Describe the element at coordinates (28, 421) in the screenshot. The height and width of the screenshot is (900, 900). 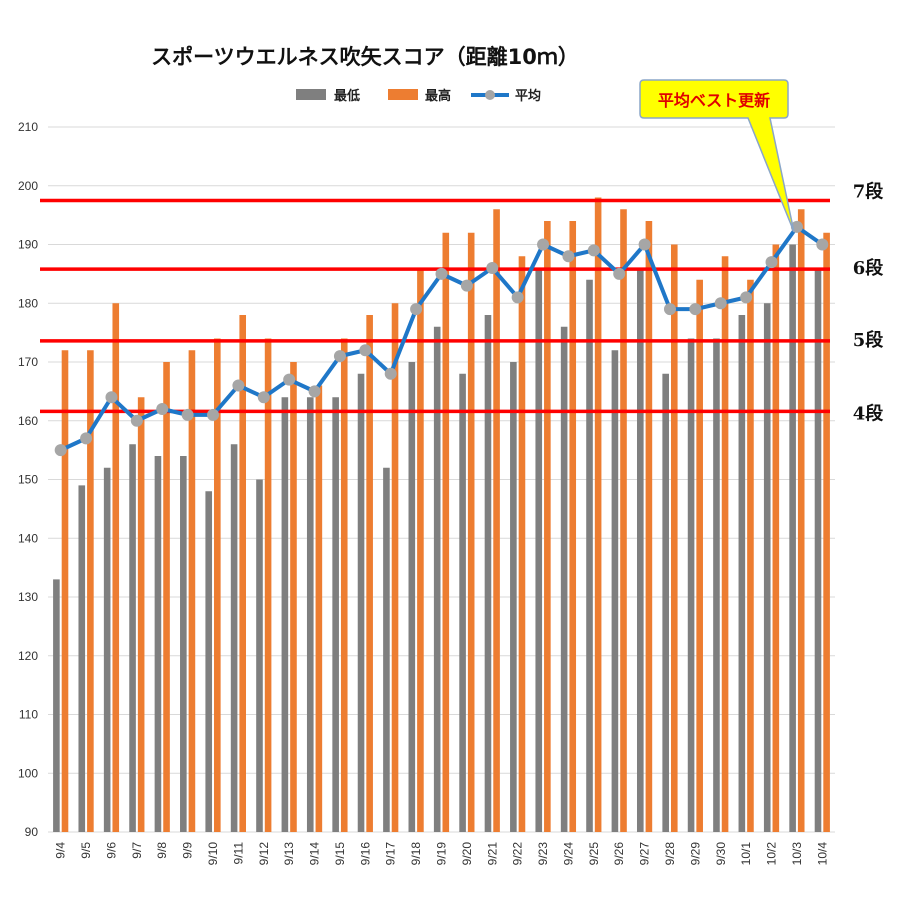
I see `y-tick-label: 160` at that location.